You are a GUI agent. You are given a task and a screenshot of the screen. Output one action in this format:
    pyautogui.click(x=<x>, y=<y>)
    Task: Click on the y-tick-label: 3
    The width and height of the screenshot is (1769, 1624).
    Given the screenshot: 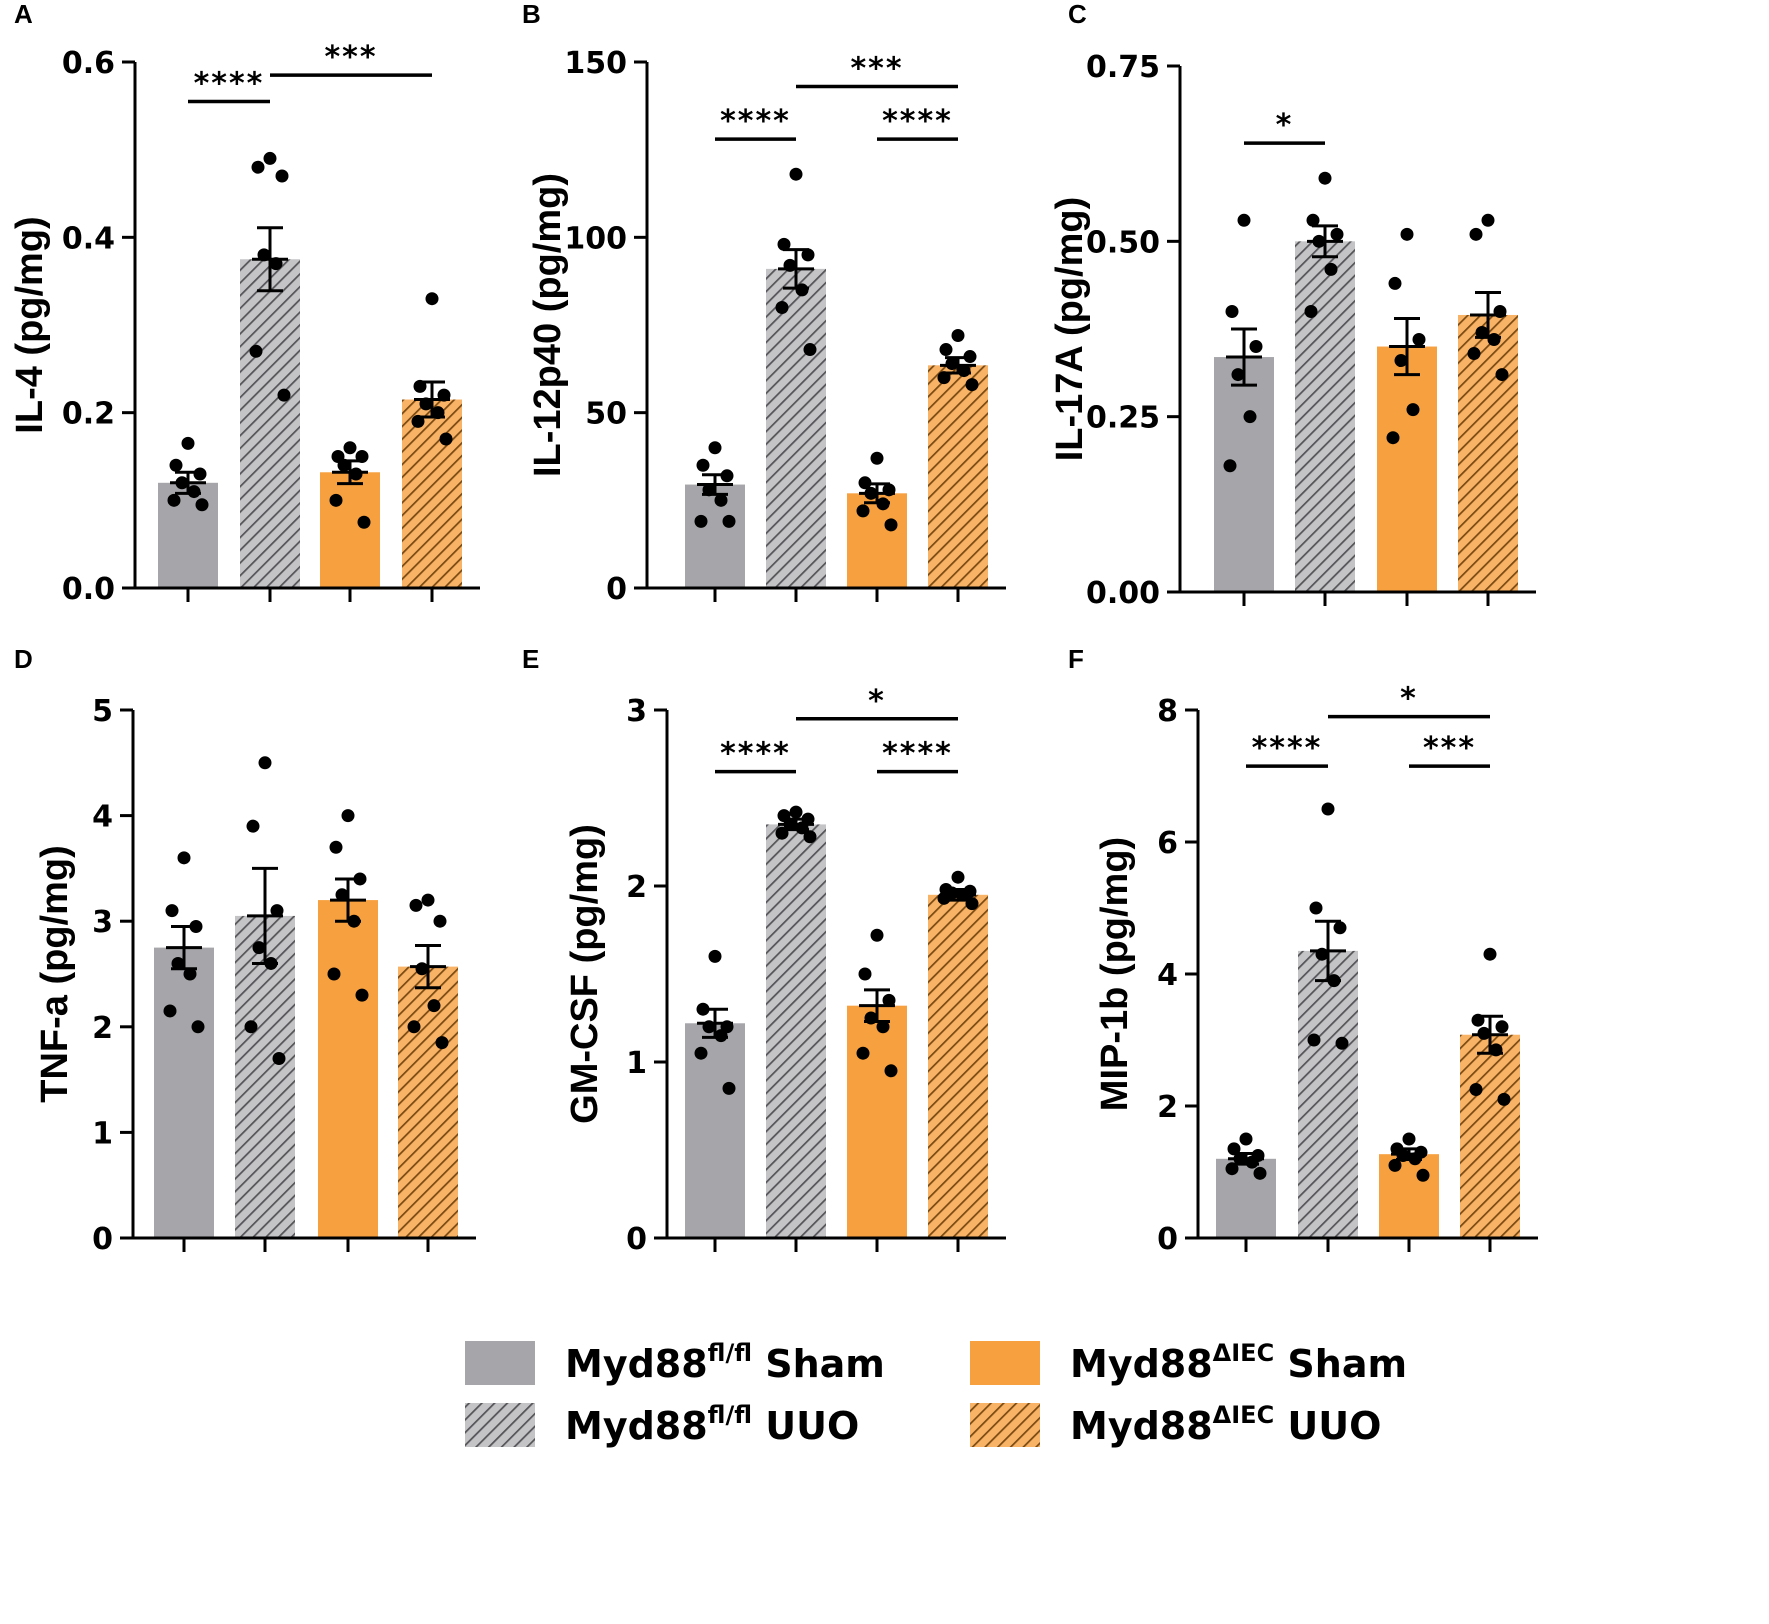 What is the action you would take?
    pyautogui.click(x=102, y=922)
    